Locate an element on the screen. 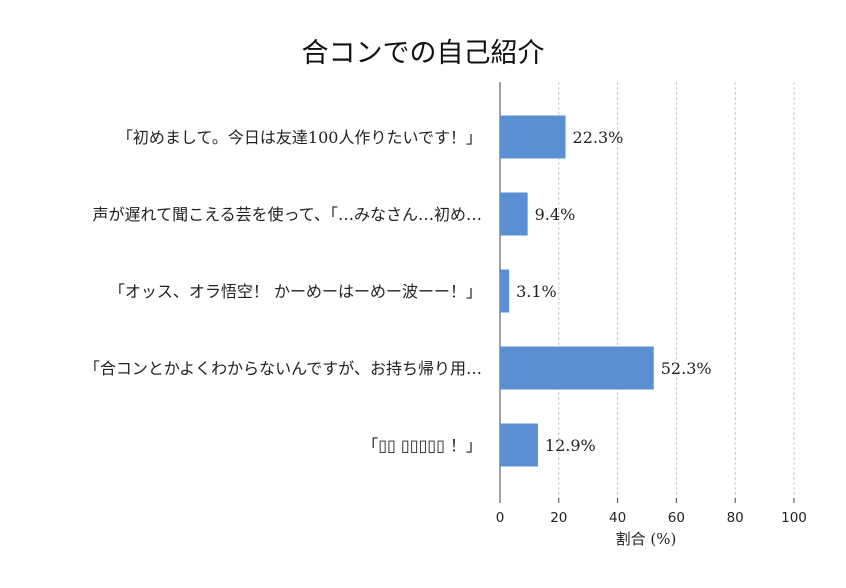  category-label-4: 「▯▯ ▯▯▯▯▯ ！」 is located at coordinates (422, 445).